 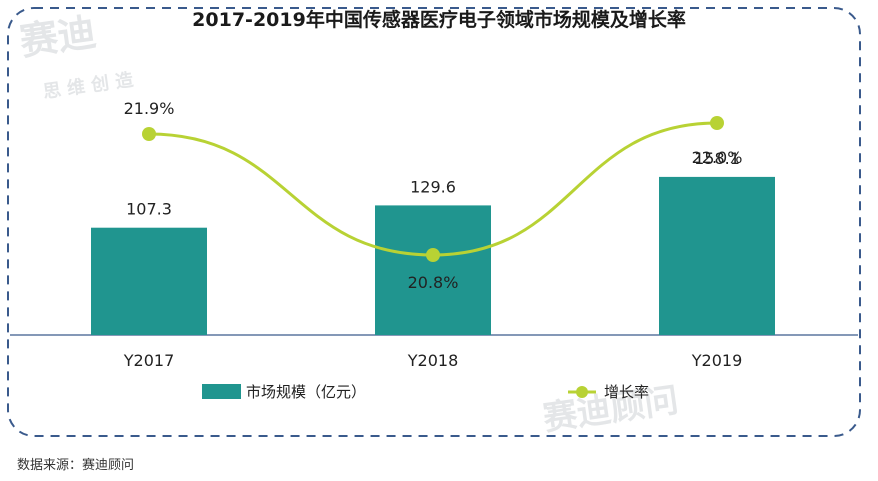 What do you see at coordinates (221, 391) in the screenshot?
I see `legend-bar-swatch` at bounding box center [221, 391].